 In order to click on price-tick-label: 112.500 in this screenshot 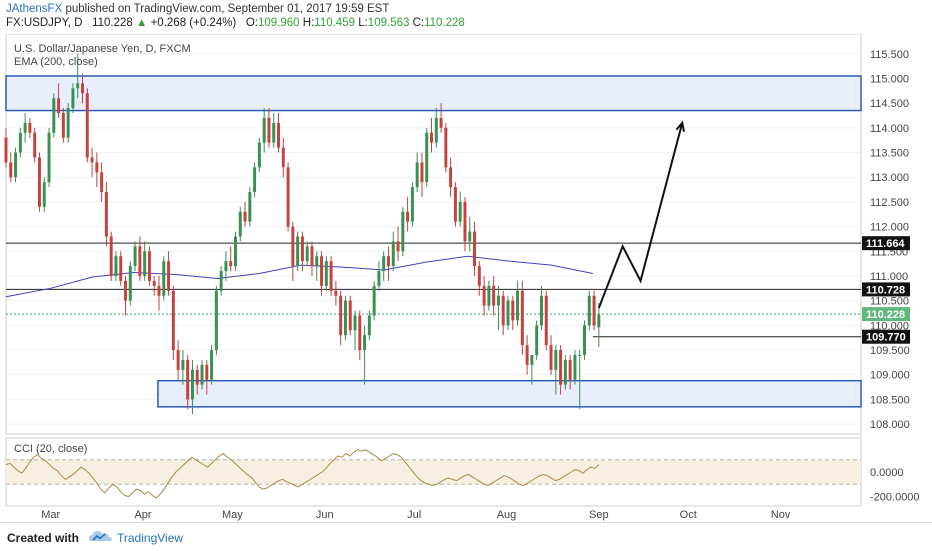, I will do `click(889, 203)`.